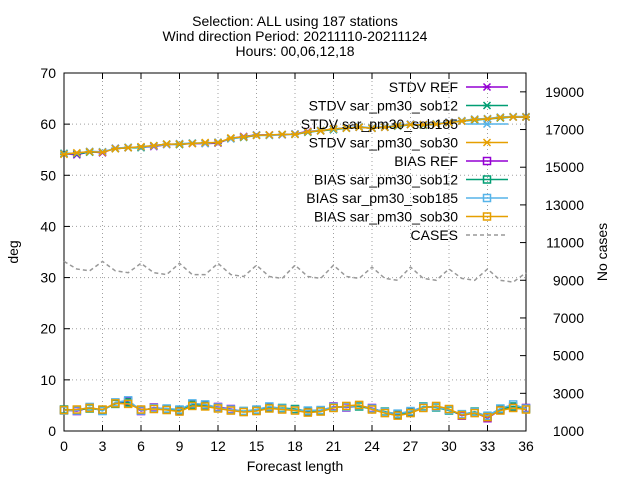  I want to click on x-tick-label: 3, so click(103, 446).